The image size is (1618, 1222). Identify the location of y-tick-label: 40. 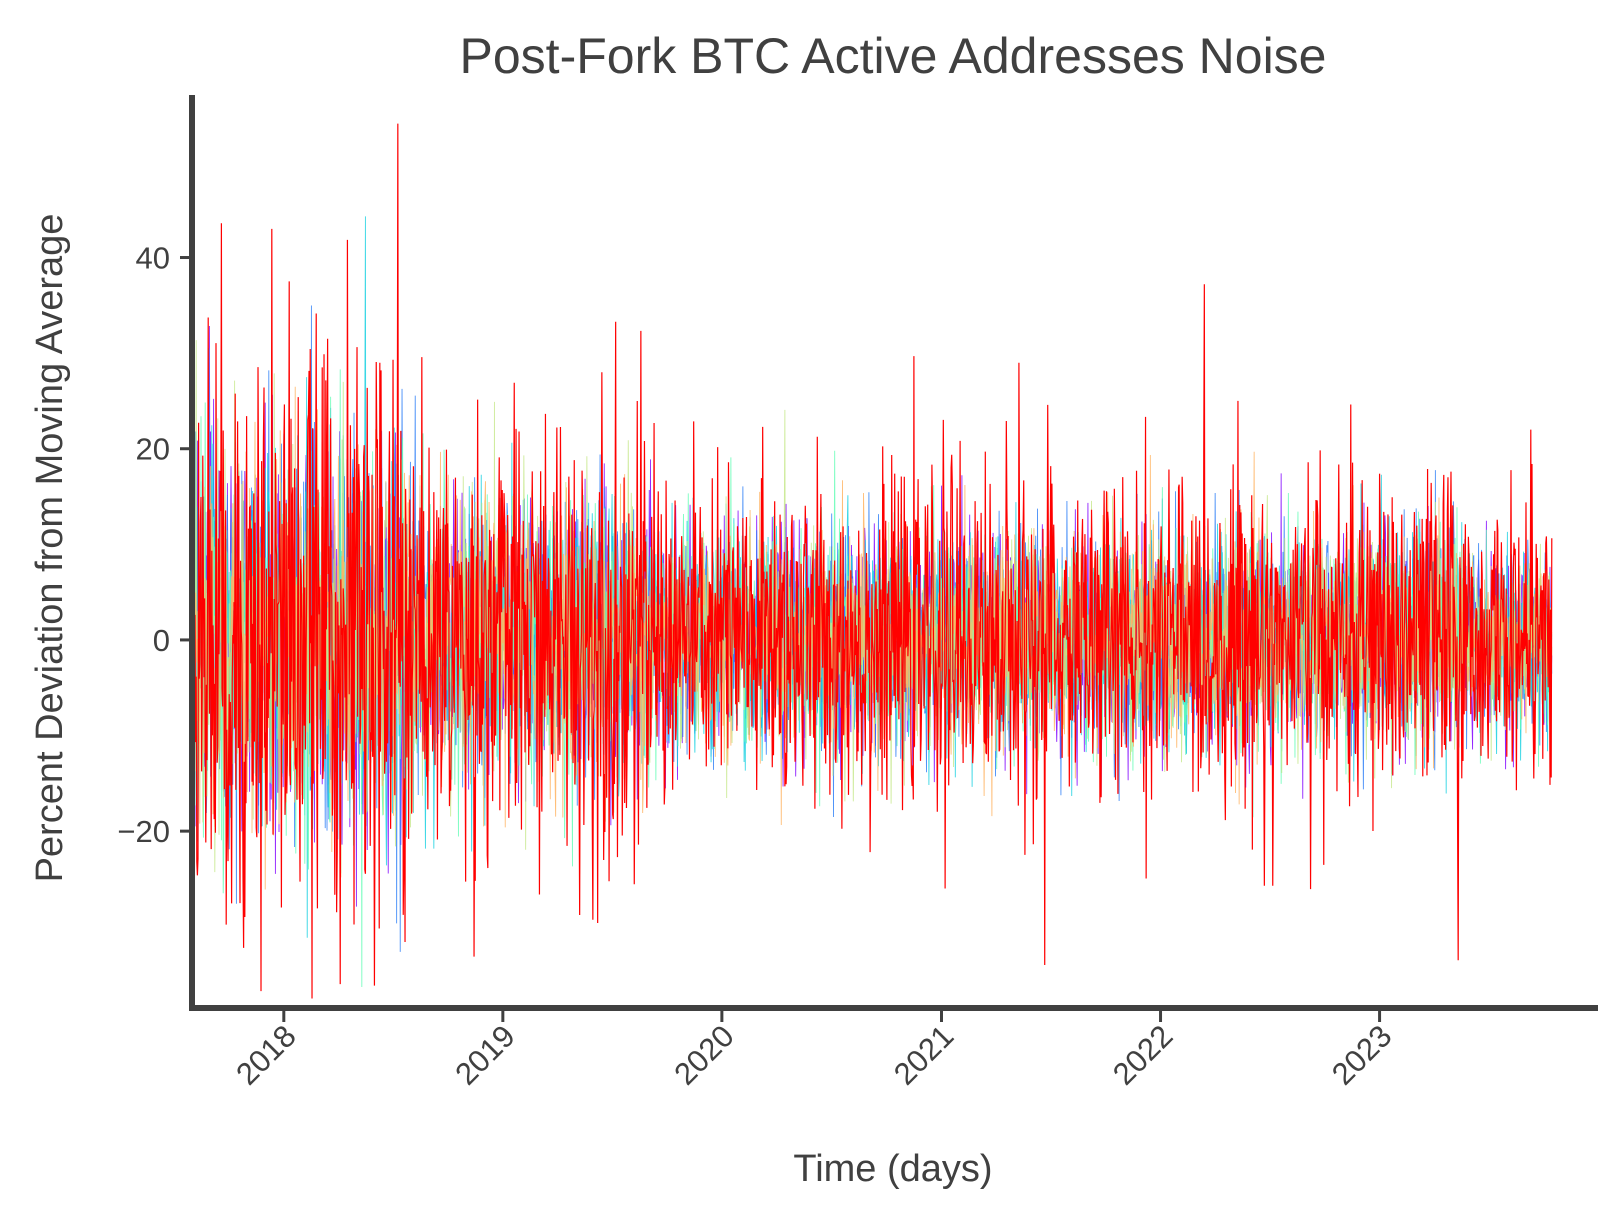
(153, 258).